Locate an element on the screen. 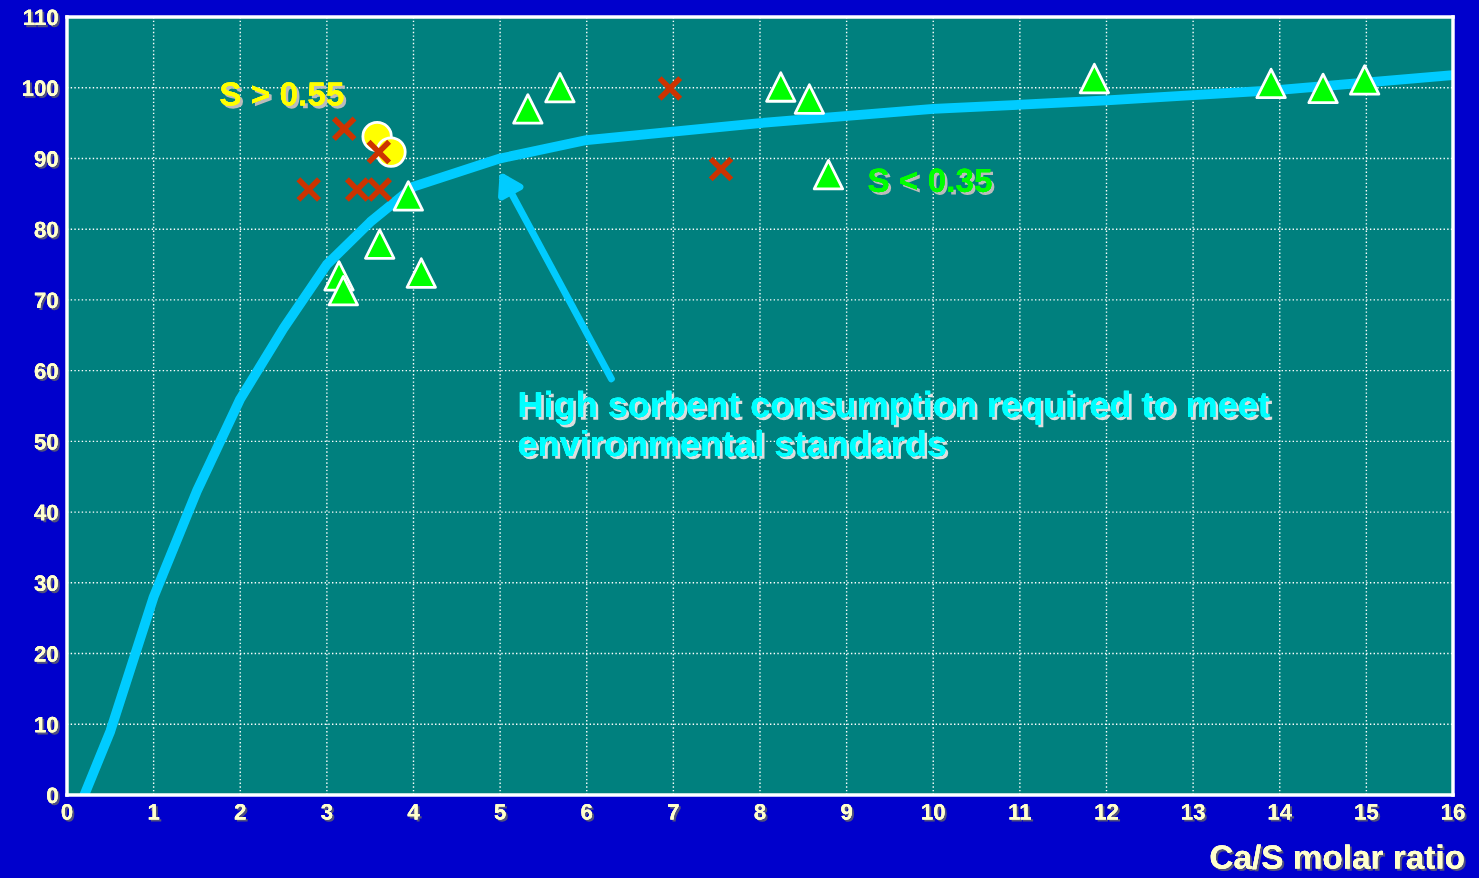  x-tick-label: 11 is located at coordinates (1021, 813).